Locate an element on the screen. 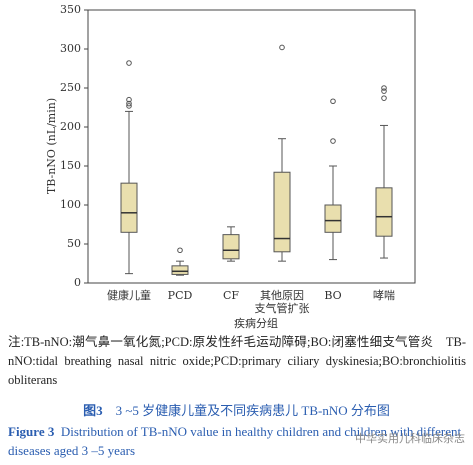 The height and width of the screenshot is (465, 473). y-tick-label: 200 is located at coordinates (70, 126).